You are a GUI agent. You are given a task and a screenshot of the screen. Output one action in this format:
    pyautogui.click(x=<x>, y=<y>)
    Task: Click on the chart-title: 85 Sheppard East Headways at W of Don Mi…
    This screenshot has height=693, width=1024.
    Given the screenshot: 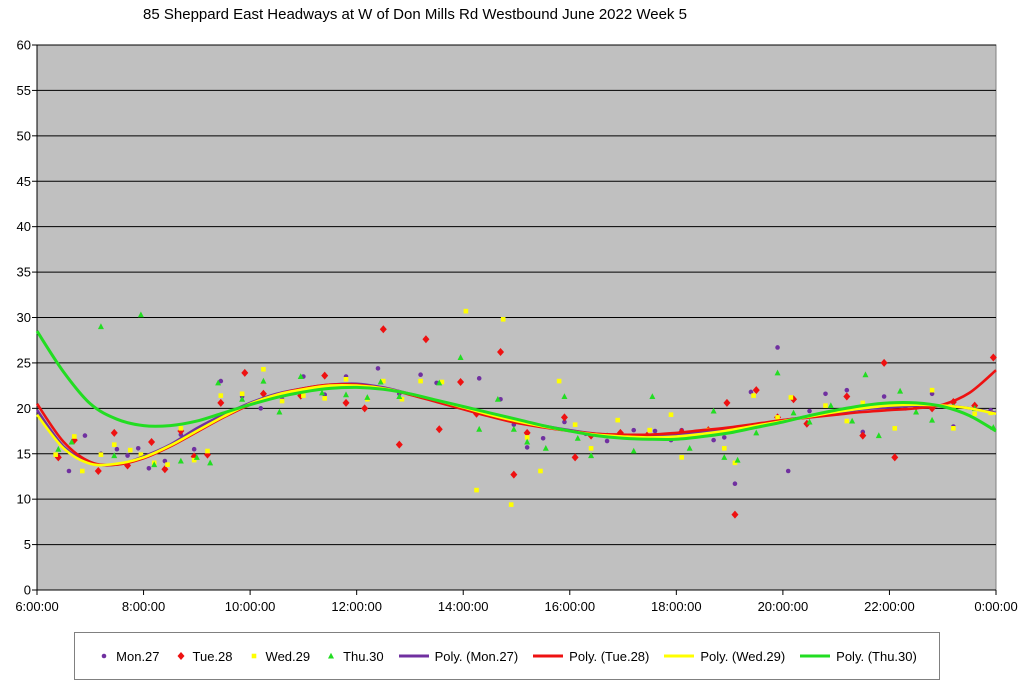 What is the action you would take?
    pyautogui.click(x=415, y=14)
    